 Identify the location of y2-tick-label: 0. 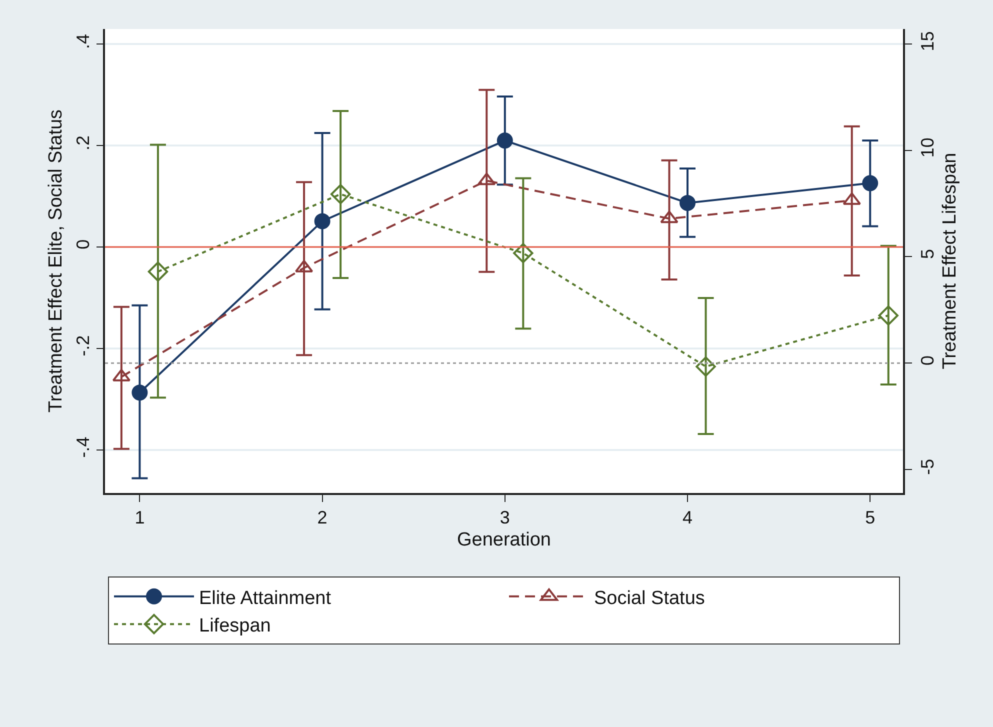
(927, 360).